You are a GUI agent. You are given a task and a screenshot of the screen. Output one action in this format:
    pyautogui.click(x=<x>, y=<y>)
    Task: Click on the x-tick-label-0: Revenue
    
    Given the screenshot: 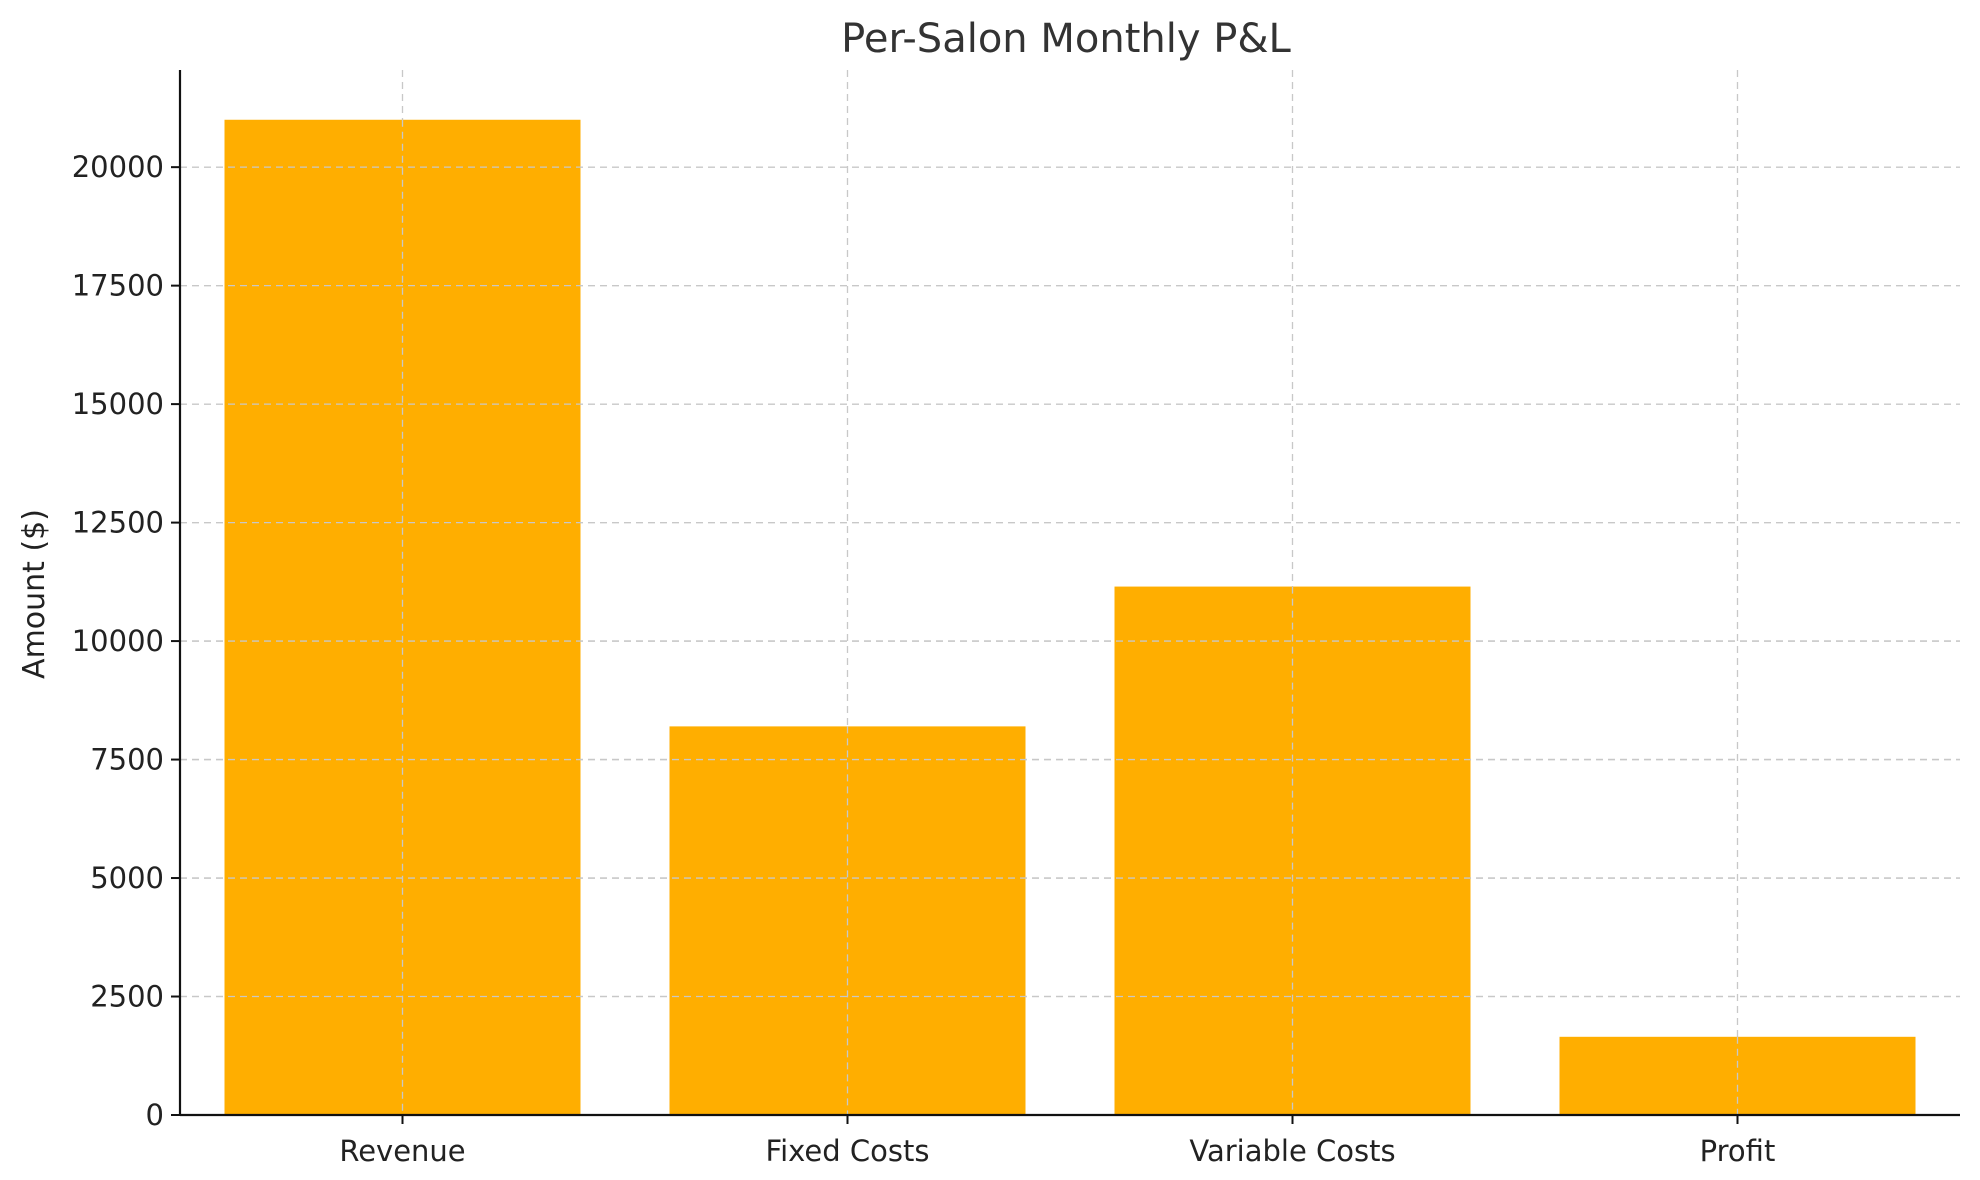 What is the action you would take?
    pyautogui.click(x=402, y=1151)
    